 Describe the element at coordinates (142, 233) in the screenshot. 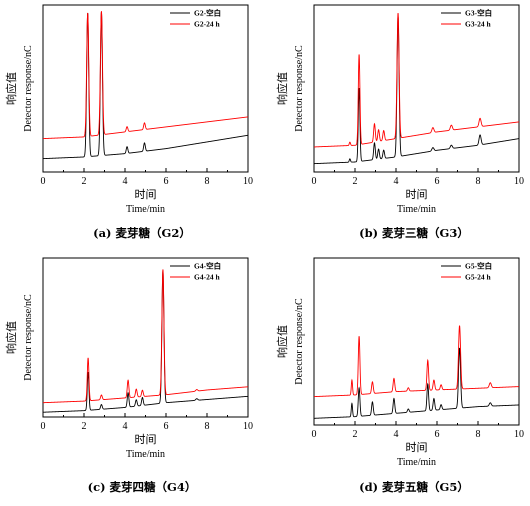

I see `panel-caption: (a) 麦芽糖（G2）` at that location.